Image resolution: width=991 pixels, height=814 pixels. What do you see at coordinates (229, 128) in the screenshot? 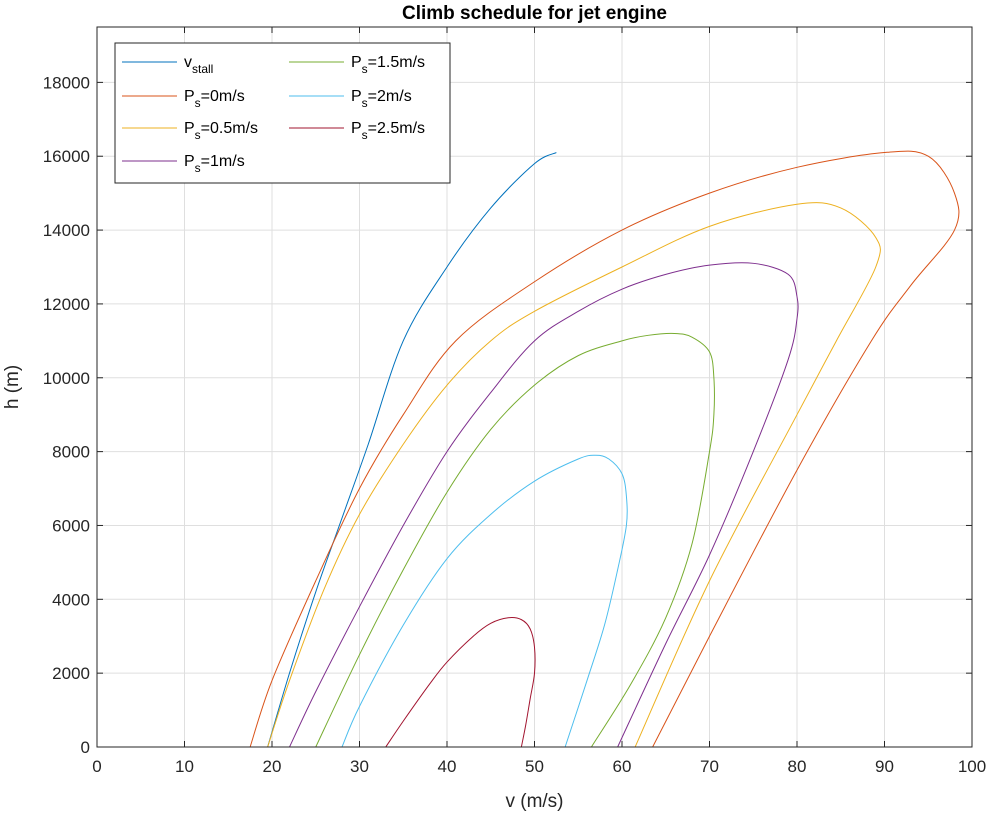
I see `legend-label-suffix: =0.5m/s` at bounding box center [229, 128].